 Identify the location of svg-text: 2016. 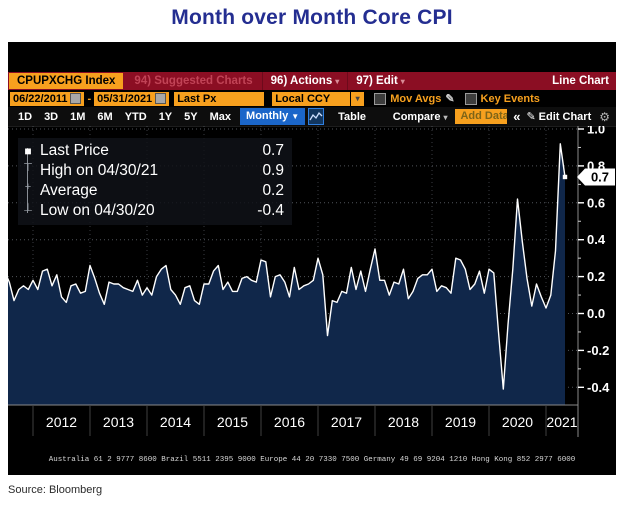
(289, 422).